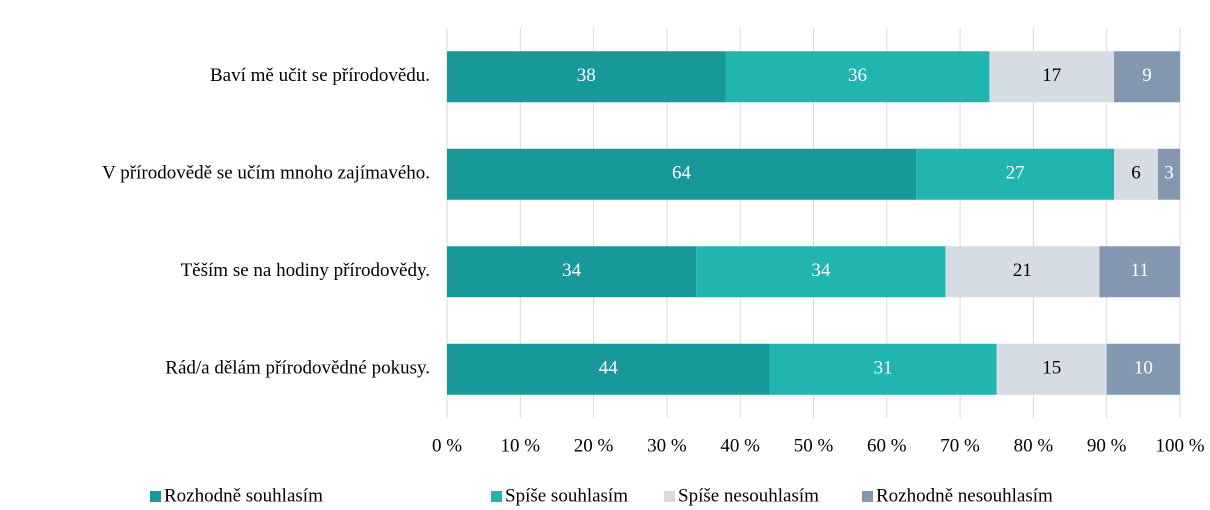 The width and height of the screenshot is (1210, 510). I want to click on x-tick-label: 40 %, so click(740, 445).